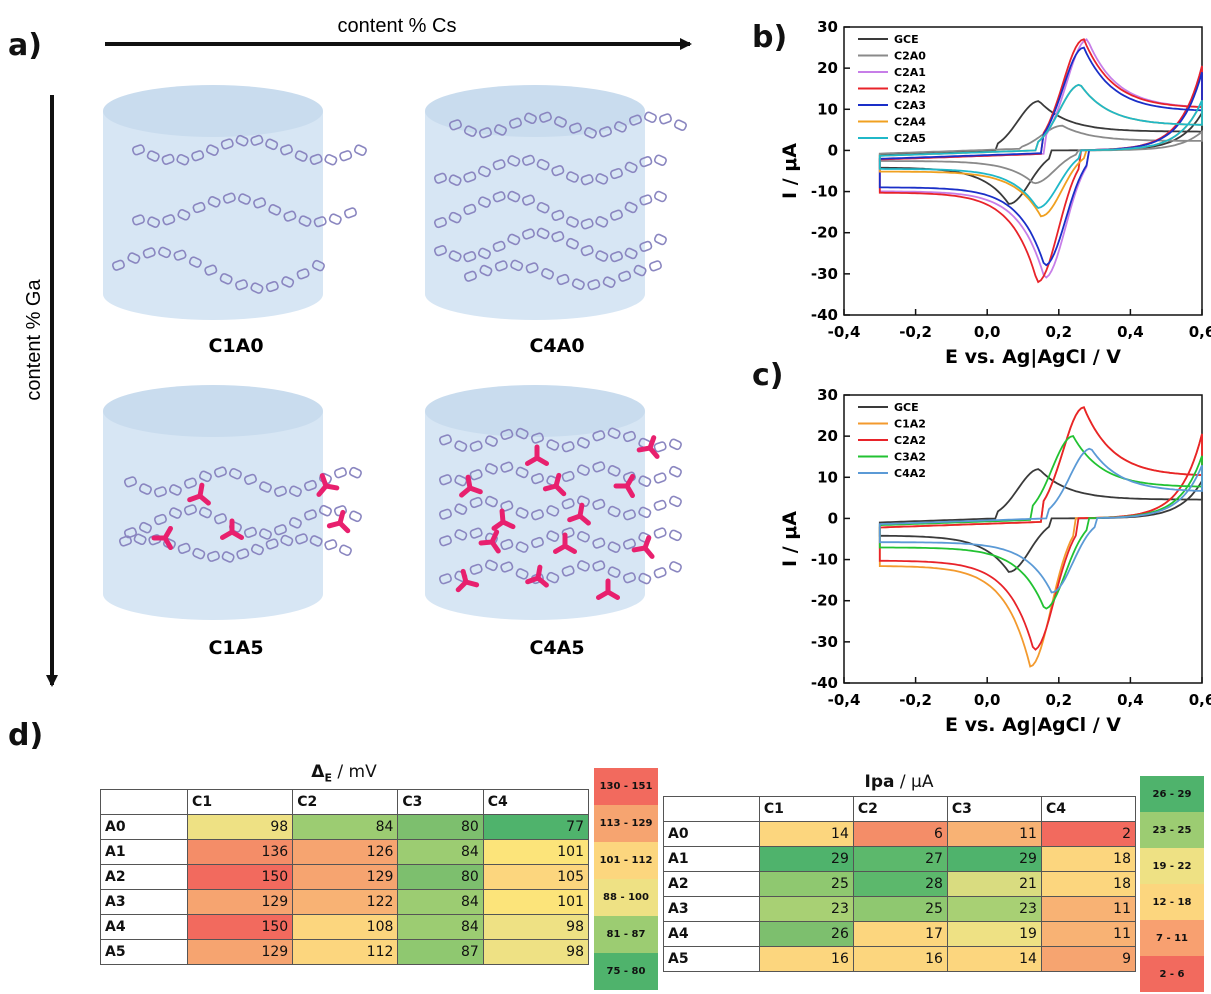 The image size is (1211, 994). What do you see at coordinates (240, 802) in the screenshot?
I see `column-header: C1` at bounding box center [240, 802].